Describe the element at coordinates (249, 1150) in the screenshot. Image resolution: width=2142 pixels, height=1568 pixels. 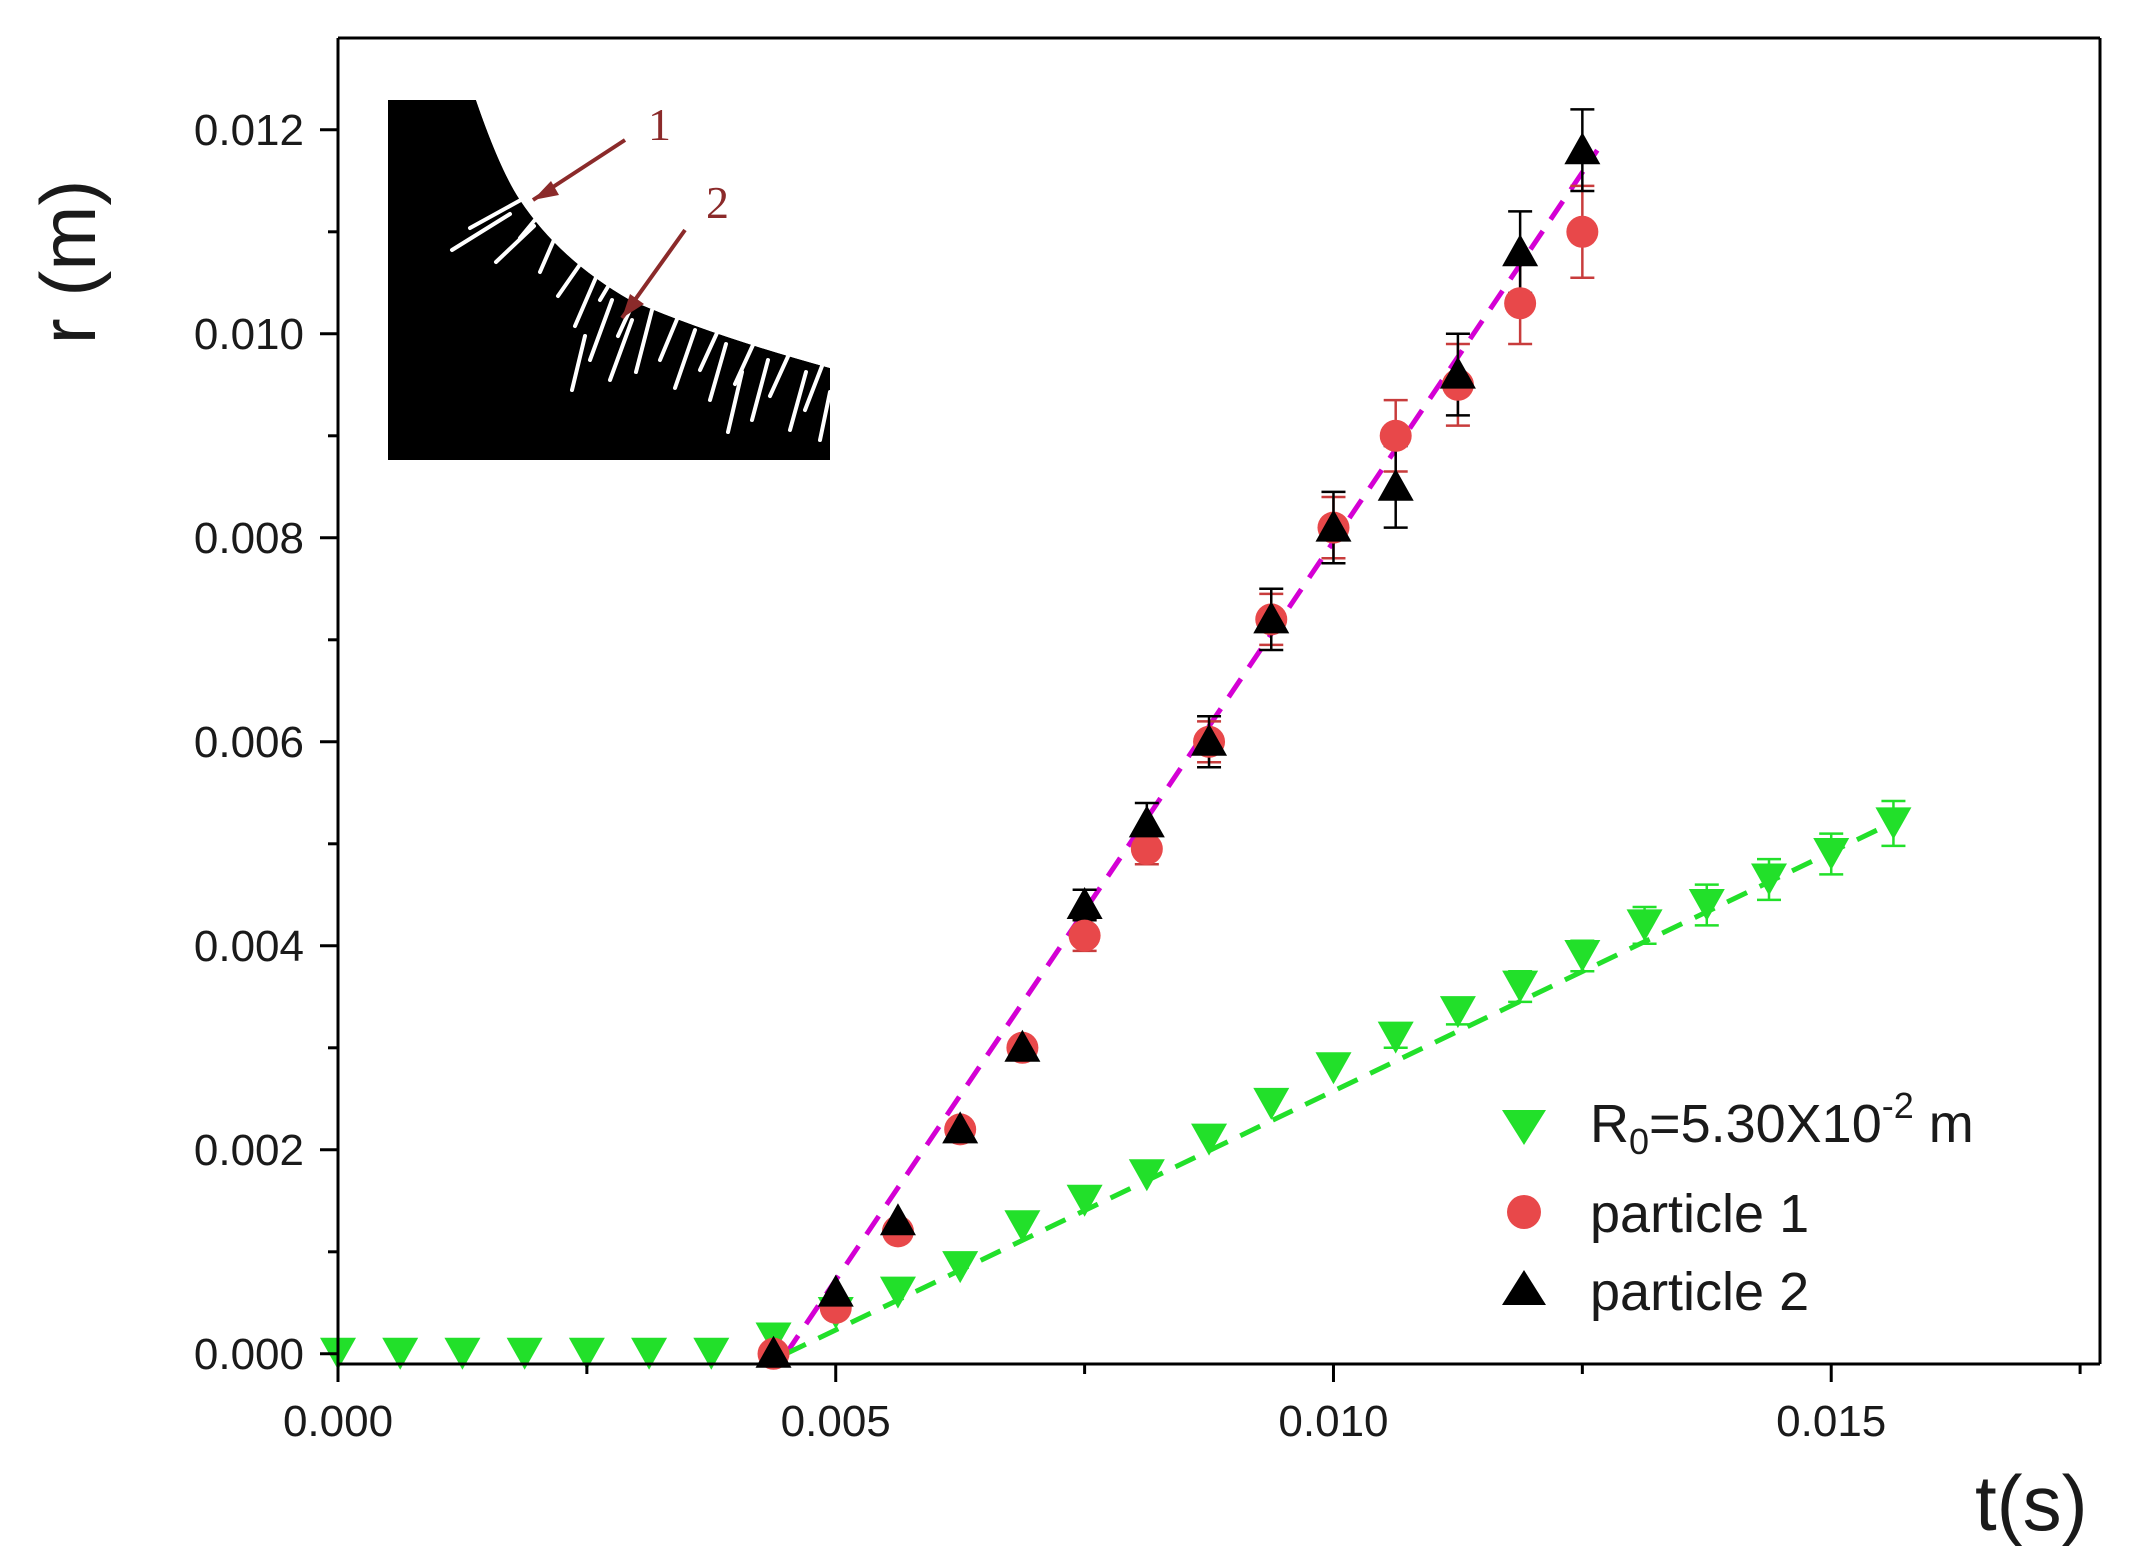
I see `y-tick-label: 0.002` at that location.